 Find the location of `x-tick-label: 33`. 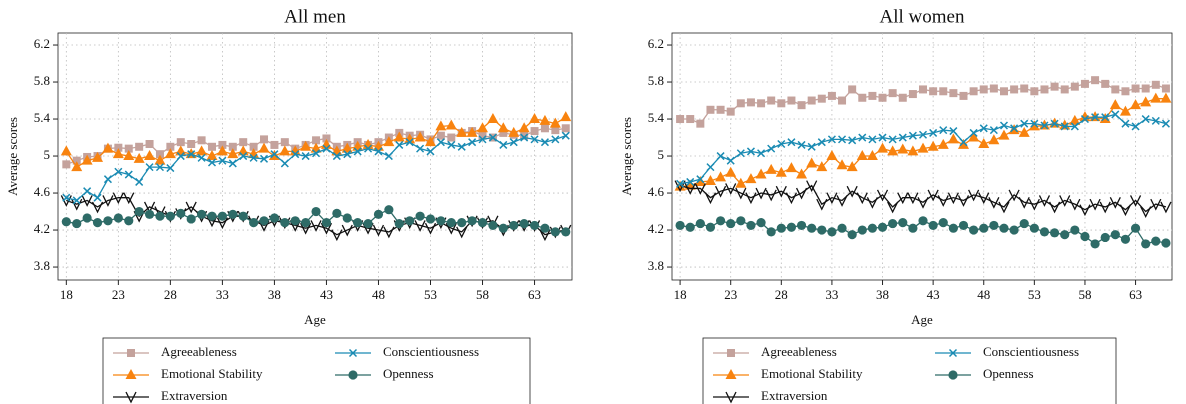

x-tick-label: 33 is located at coordinates (222, 294).